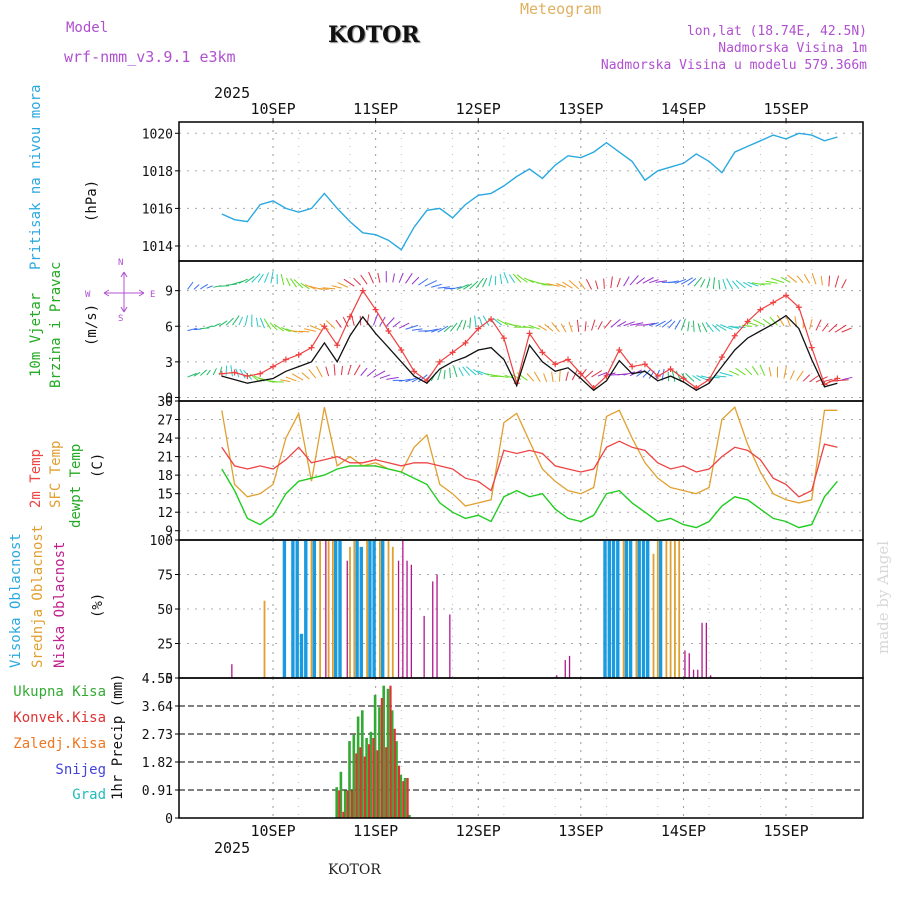 The width and height of the screenshot is (900, 900). I want to click on compass-arrows, so click(124, 292).